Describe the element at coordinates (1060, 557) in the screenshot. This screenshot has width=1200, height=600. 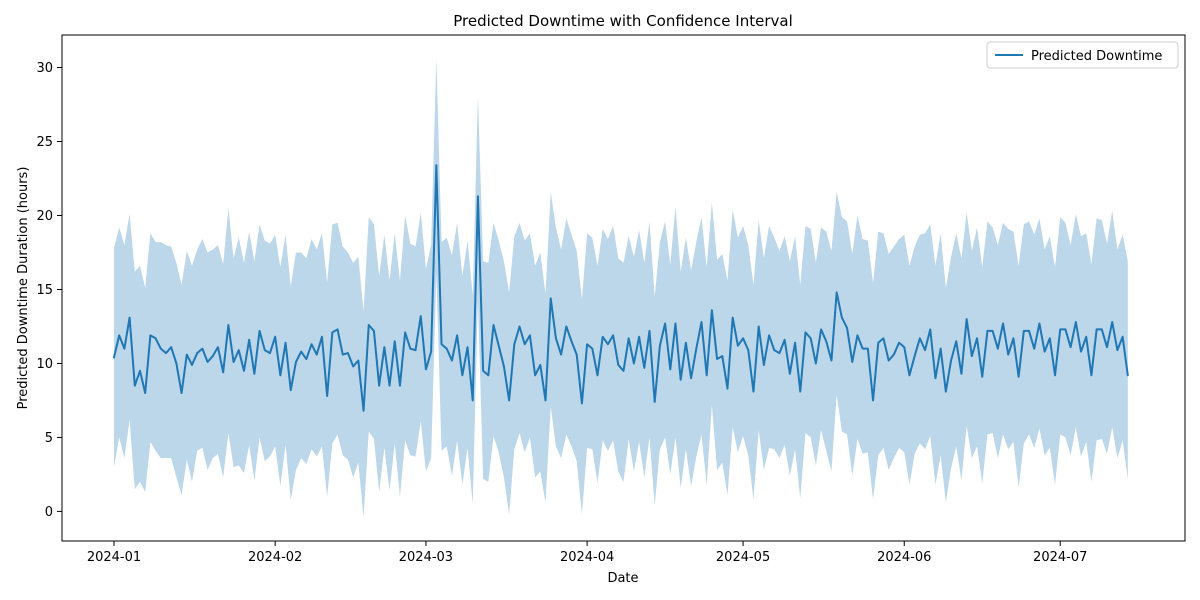
I see `x-tick-label: 2024-07` at that location.